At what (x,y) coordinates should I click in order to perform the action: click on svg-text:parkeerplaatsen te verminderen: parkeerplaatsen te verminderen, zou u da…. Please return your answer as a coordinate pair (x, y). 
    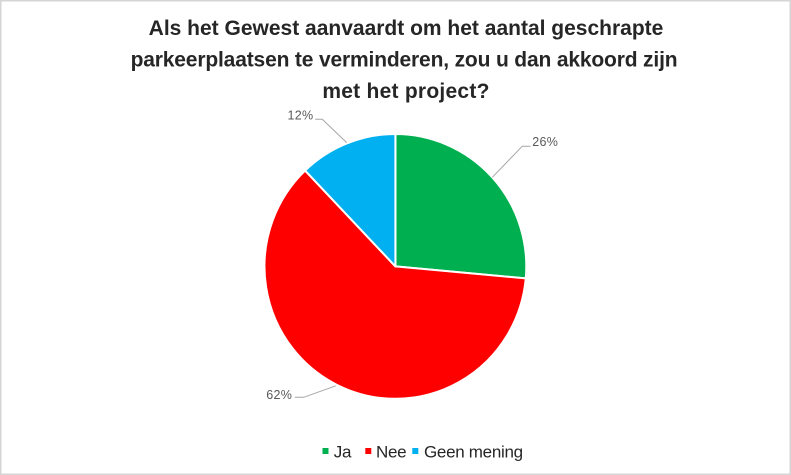
    Looking at the image, I should click on (404, 60).